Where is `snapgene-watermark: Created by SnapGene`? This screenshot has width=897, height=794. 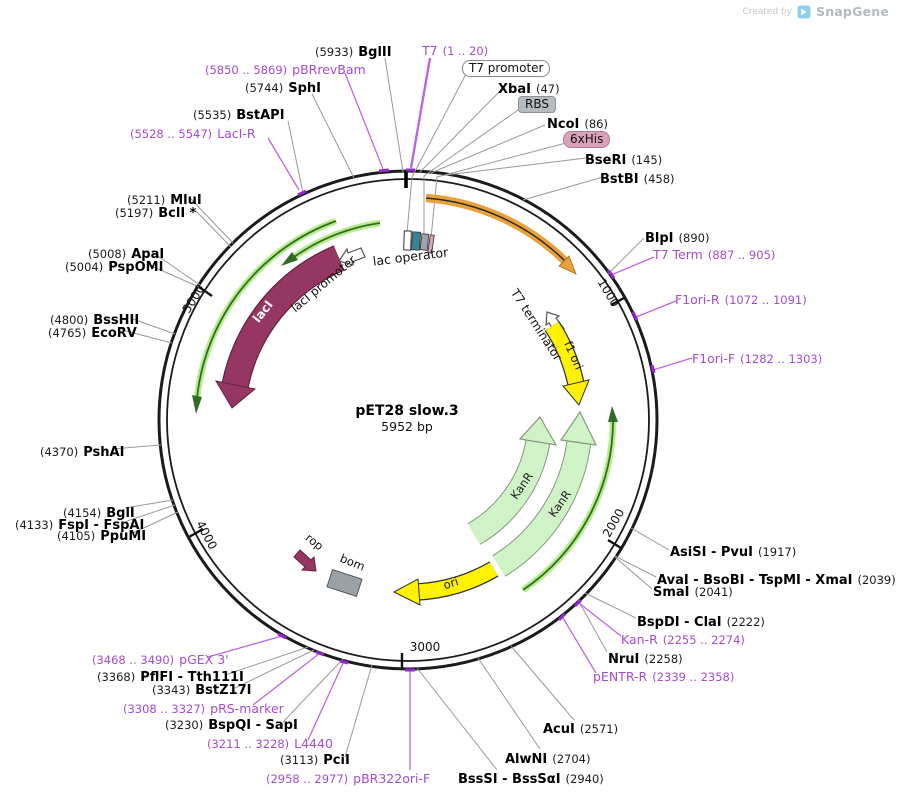 snapgene-watermark: Created by SnapGene is located at coordinates (815, 11).